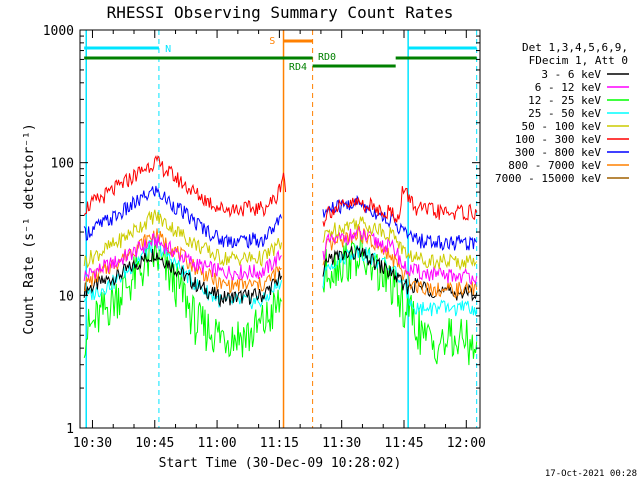 This screenshot has height=480, width=640. Describe the element at coordinates (58, 31) in the screenshot. I see `y-tick-label-3: 1000` at that location.